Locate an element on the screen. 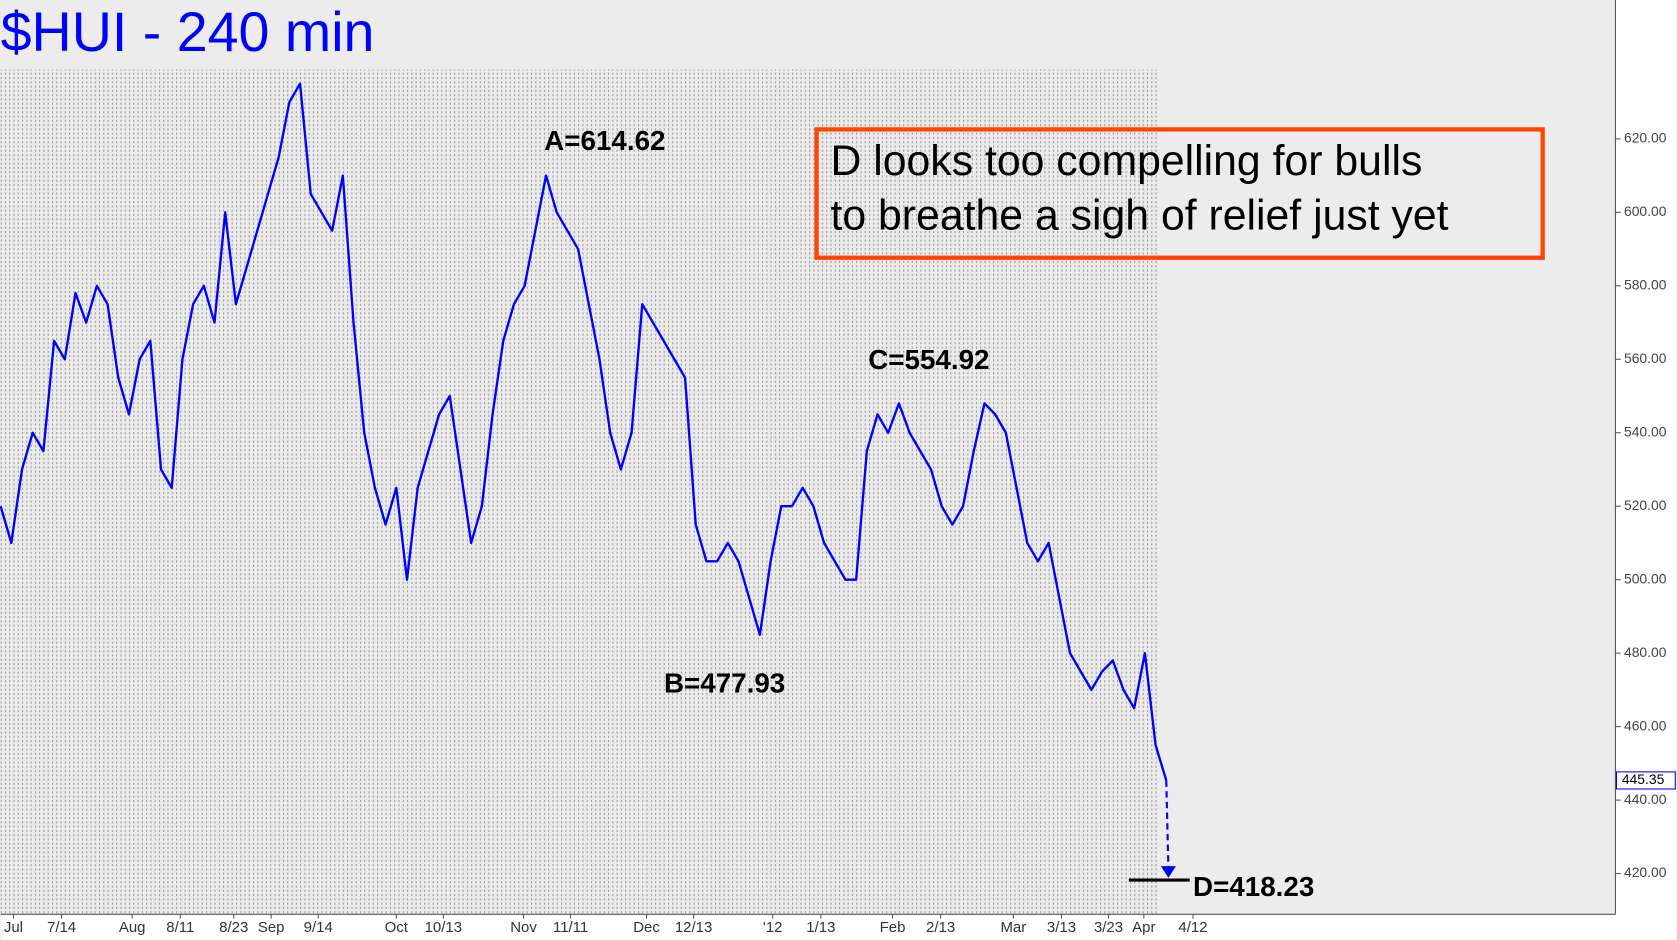 Image resolution: width=1677 pixels, height=940 pixels. x-tick-label: 3/23 is located at coordinates (1108, 927).